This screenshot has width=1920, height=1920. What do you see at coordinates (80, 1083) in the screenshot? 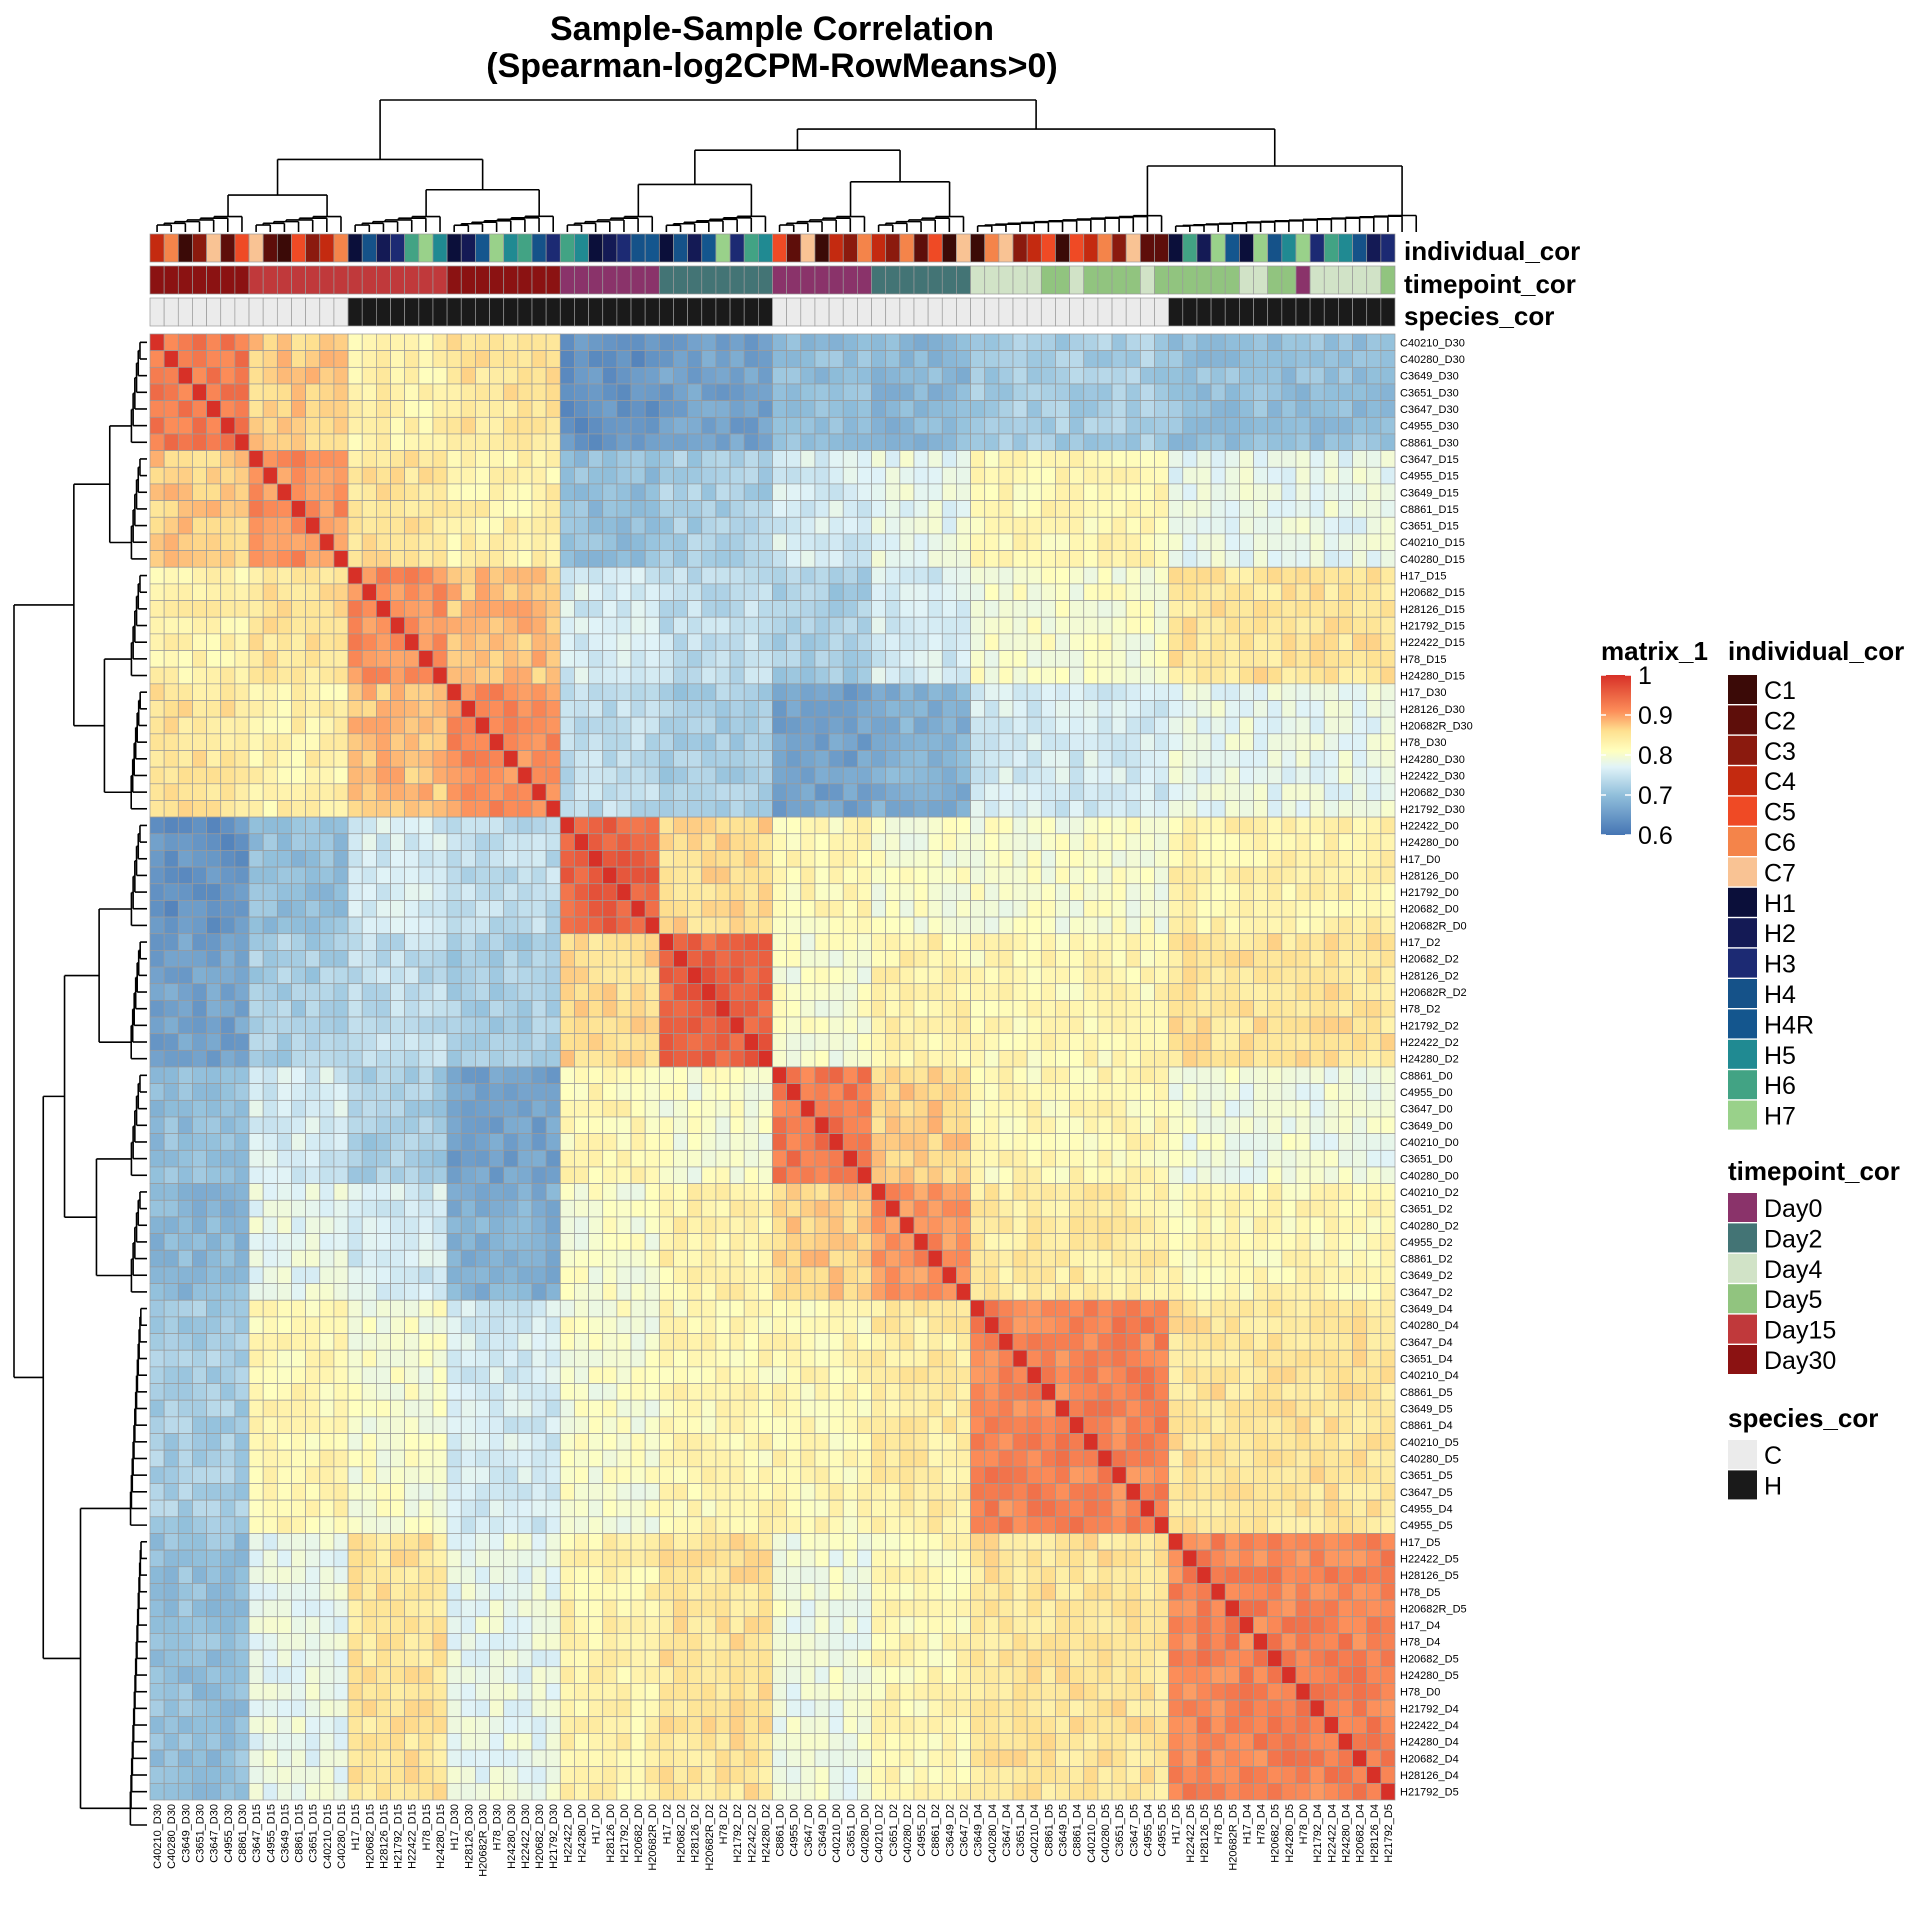
I see `row-dendrogram` at bounding box center [80, 1083].